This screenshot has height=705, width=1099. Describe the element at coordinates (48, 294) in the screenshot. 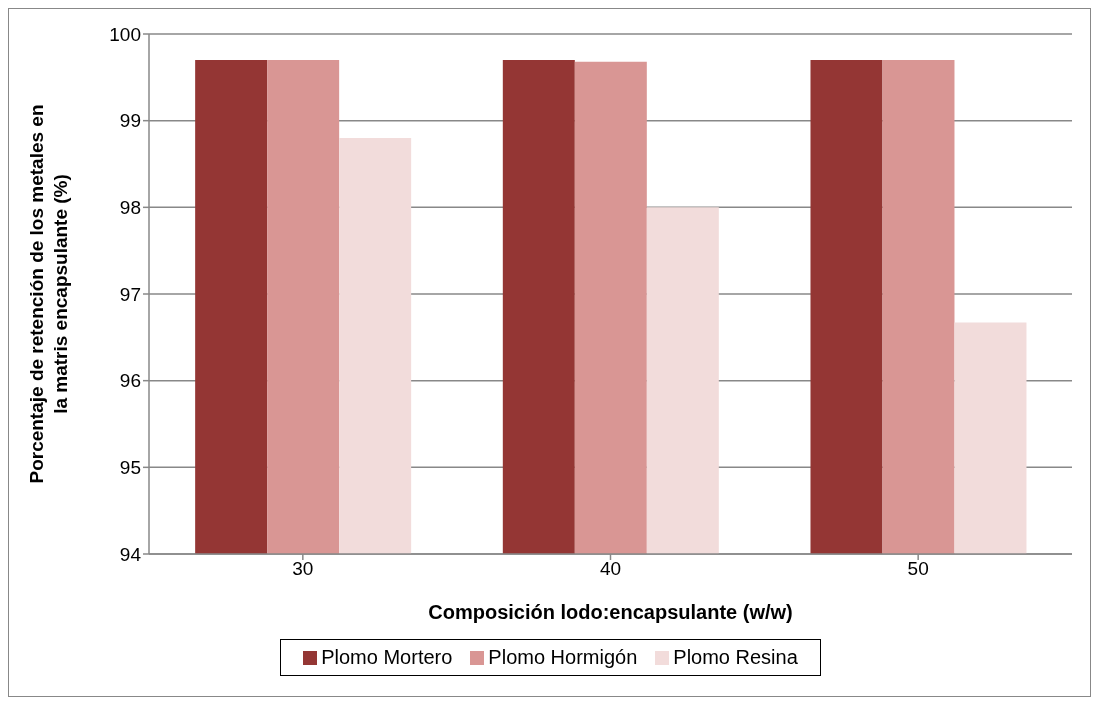

I see `y-axis-title: Porcentaje de retención de los metales en la matris encapsulante (%)` at that location.